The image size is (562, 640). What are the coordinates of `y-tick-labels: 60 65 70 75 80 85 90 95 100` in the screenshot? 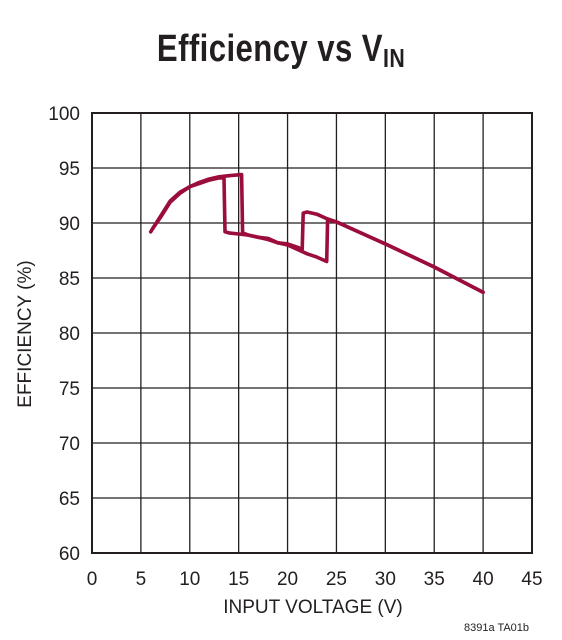 It's located at (64, 334).